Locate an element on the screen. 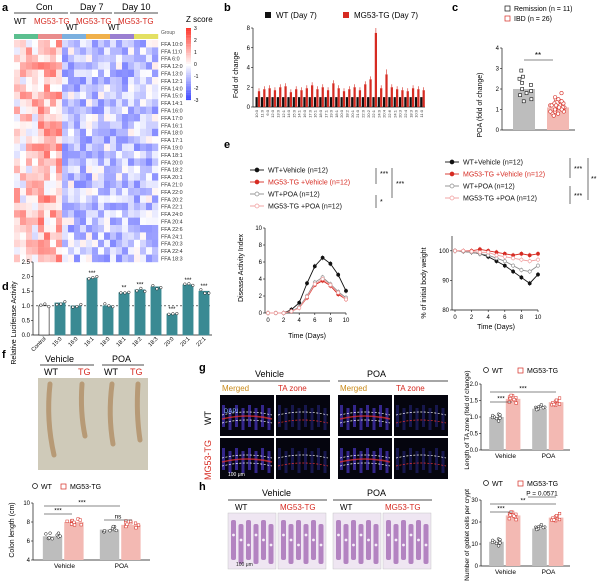 This screenshot has width=600, height=581. ph-header-vehicle: Vehicle is located at coordinates (276, 493).